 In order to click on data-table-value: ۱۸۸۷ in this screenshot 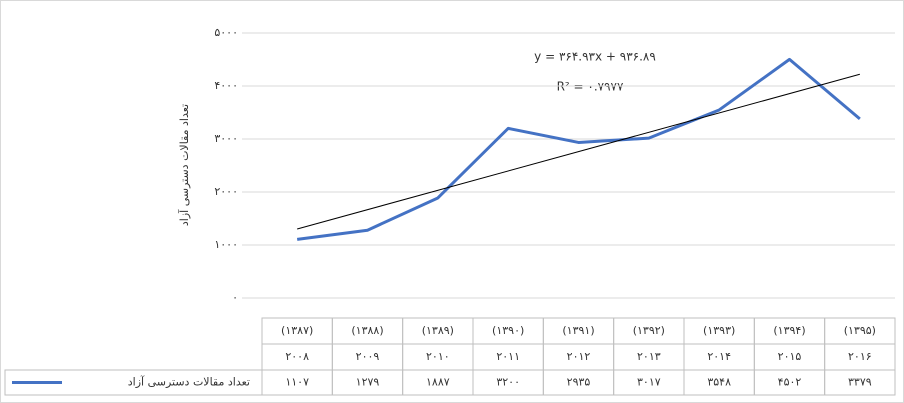, I will do `click(438, 382)`.